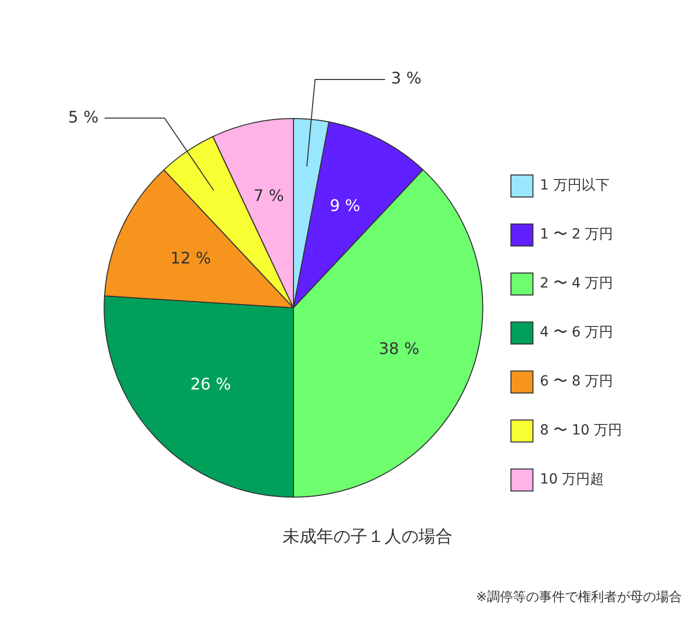 The width and height of the screenshot is (700, 635). What do you see at coordinates (210, 384) in the screenshot?
I see `data-label: 26 %` at bounding box center [210, 384].